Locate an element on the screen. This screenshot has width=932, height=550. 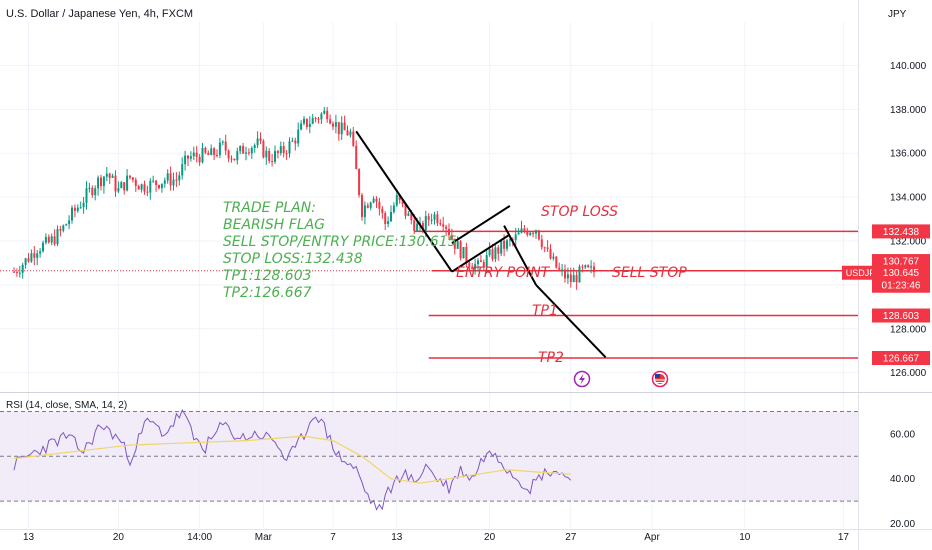
rsi-ma-line is located at coordinates (292, 459).